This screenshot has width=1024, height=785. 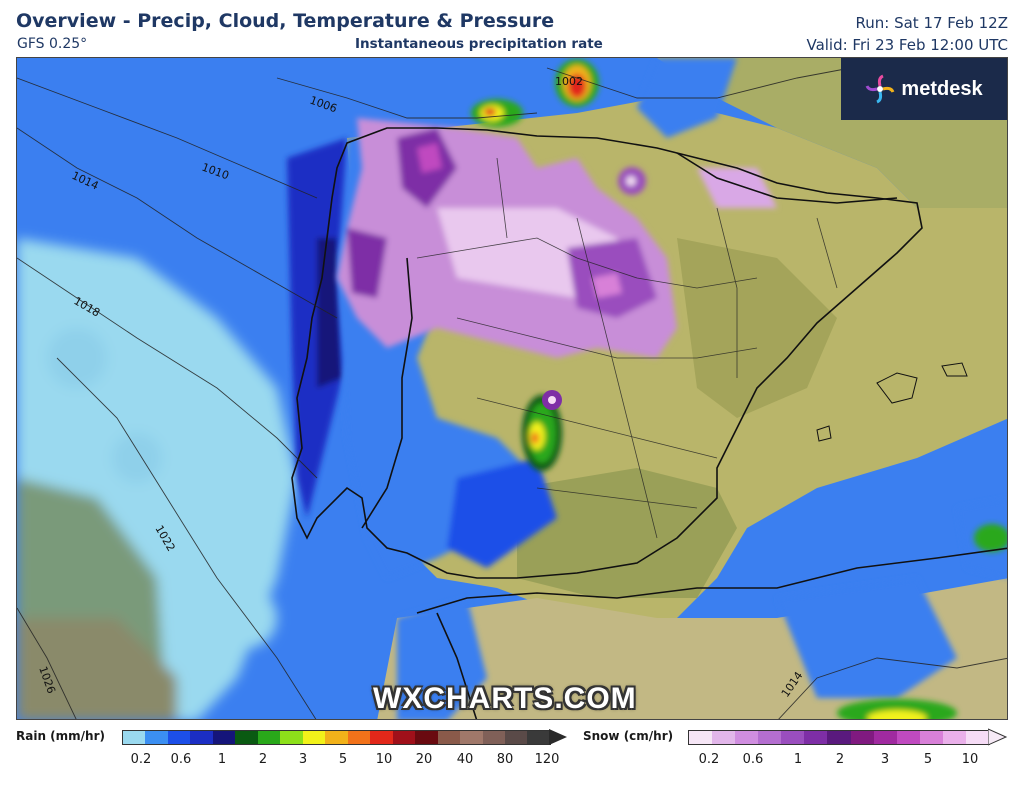 What do you see at coordinates (52, 44) in the screenshot?
I see `model-label: GFS 0.25°` at bounding box center [52, 44].